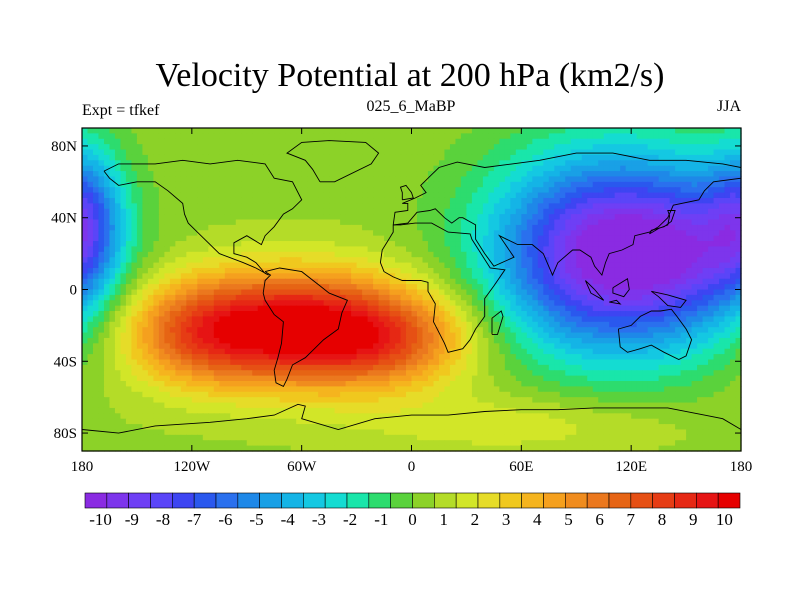 The image size is (800, 600). What do you see at coordinates (121, 110) in the screenshot?
I see `left-string: Expt = tfkef` at bounding box center [121, 110].